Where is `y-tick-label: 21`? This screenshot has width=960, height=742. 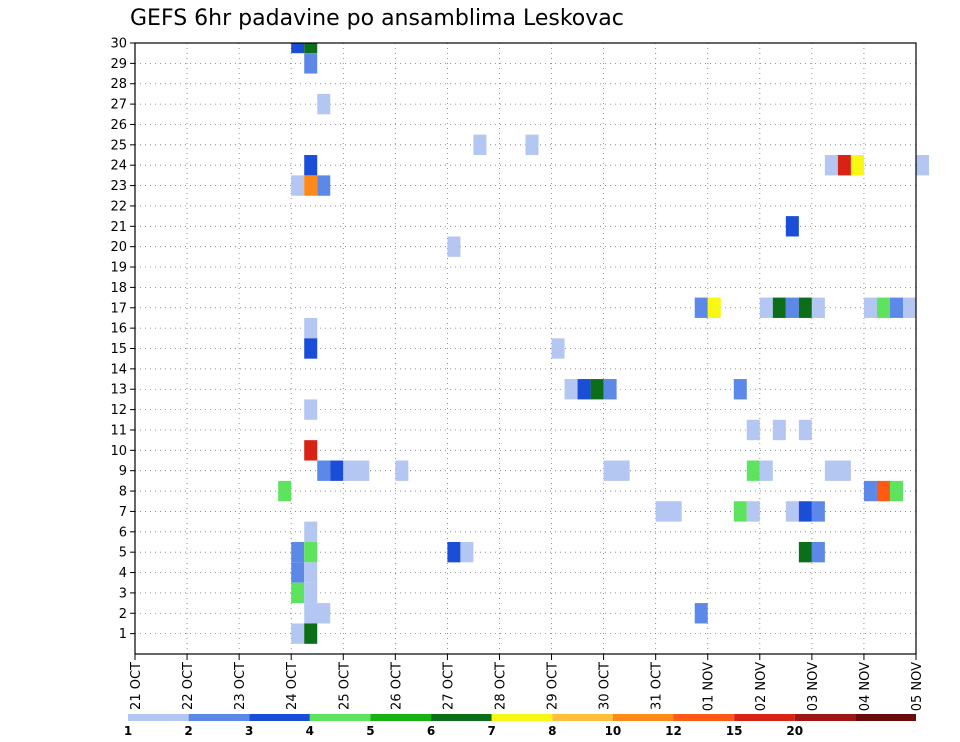 y-tick-label: 21 is located at coordinates (118, 227).